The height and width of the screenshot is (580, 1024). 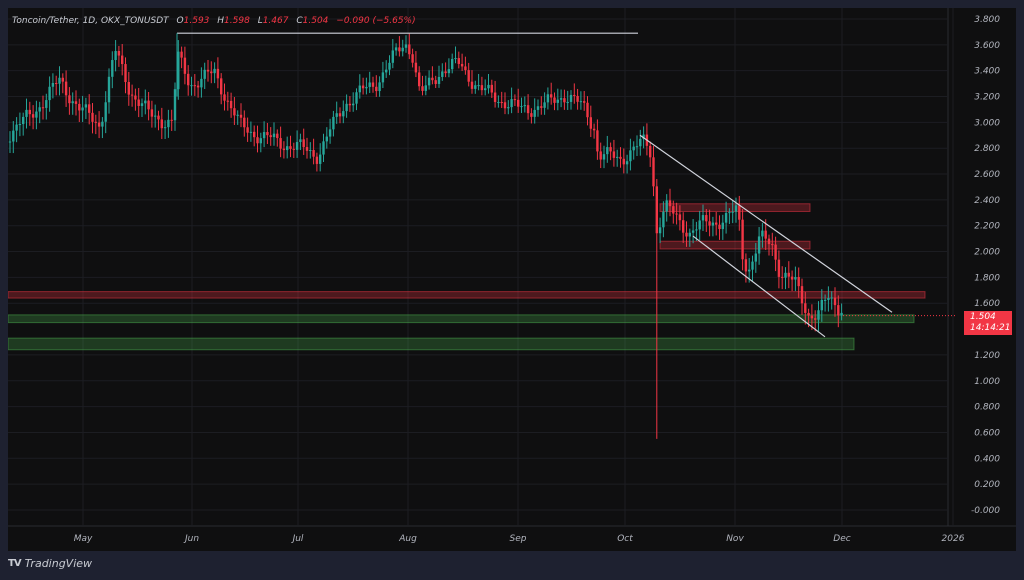 I want to click on price-axis-label: 0.200, so click(x=987, y=485).